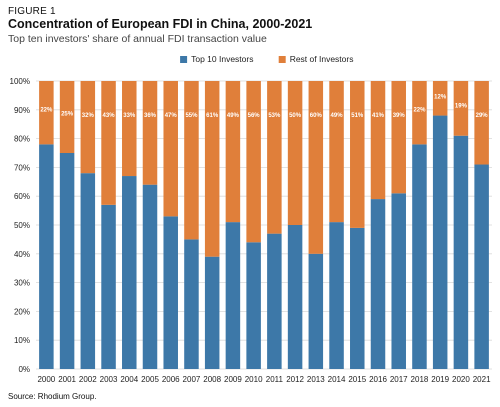 The image size is (500, 407). What do you see at coordinates (420, 379) in the screenshot?
I see `x-tick-label: 2018` at bounding box center [420, 379].